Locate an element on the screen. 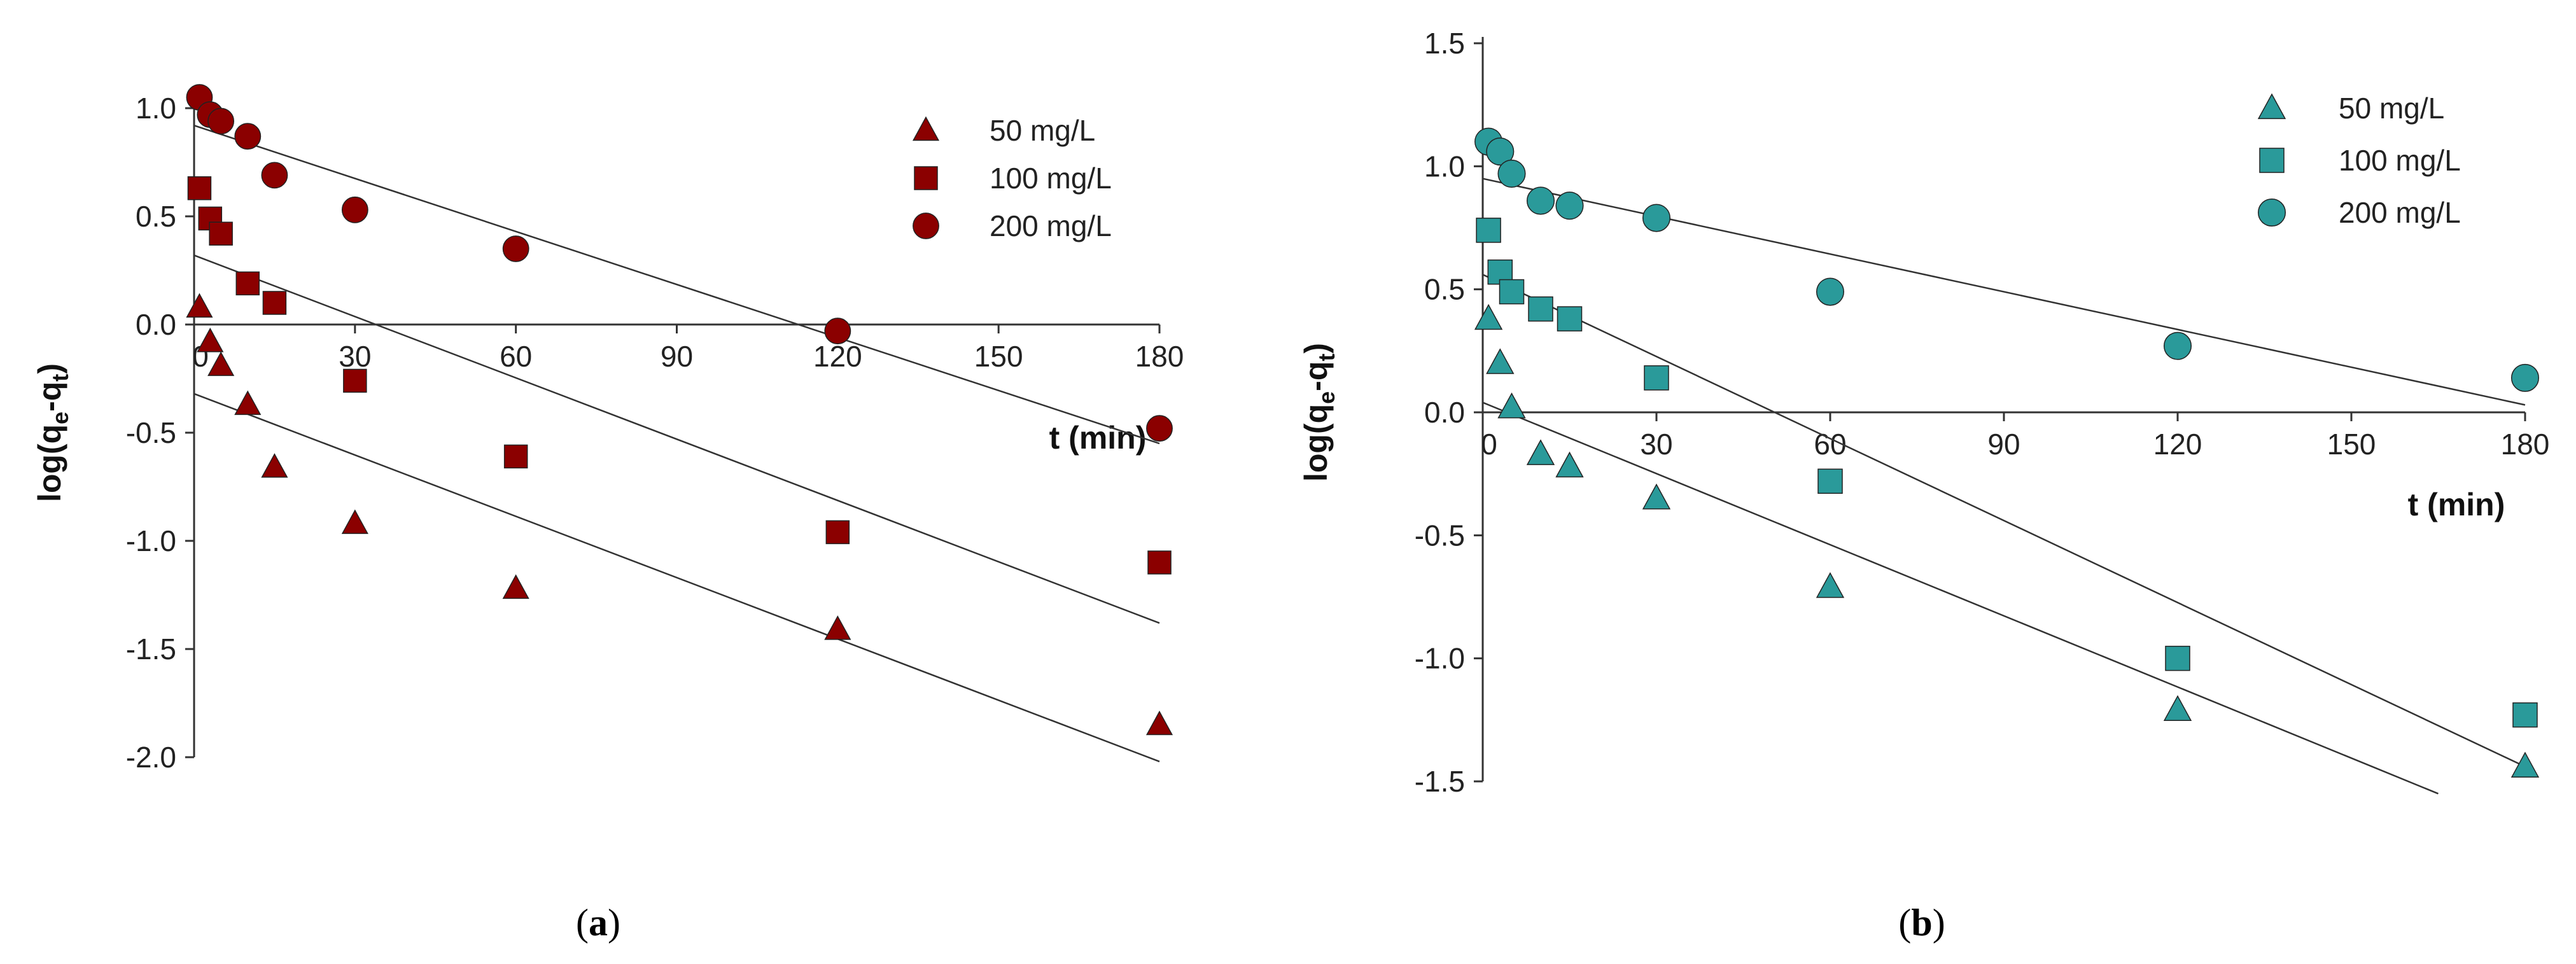  x-tick-label: 60 is located at coordinates (516, 356).